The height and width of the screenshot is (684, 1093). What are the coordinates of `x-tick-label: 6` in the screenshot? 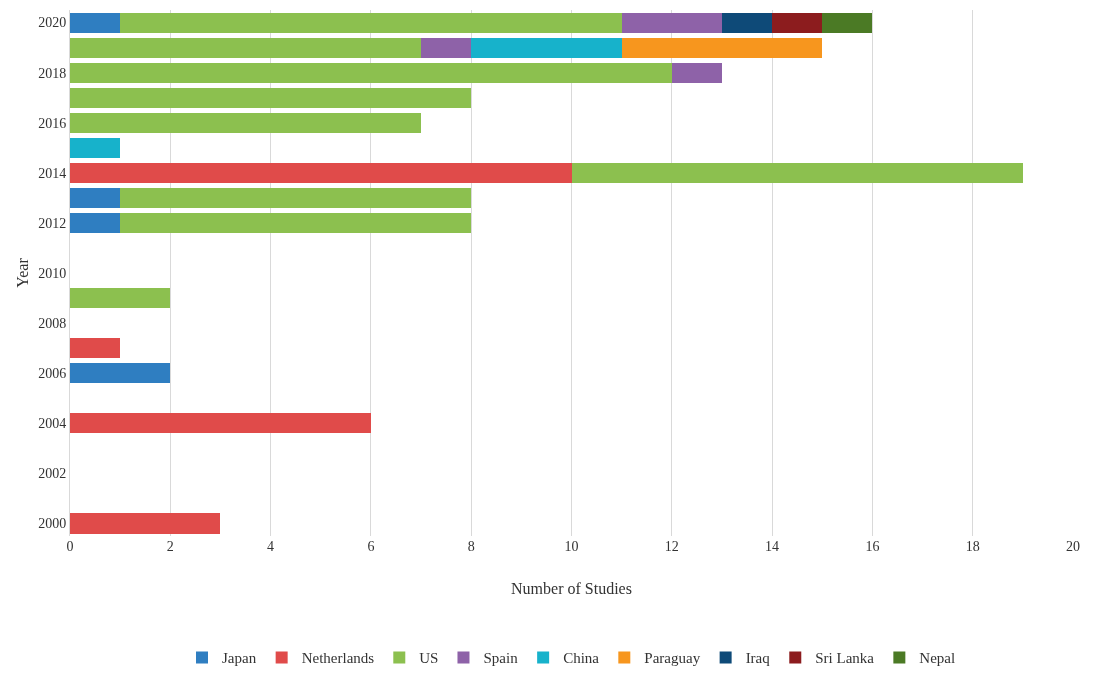 It's located at (371, 546).